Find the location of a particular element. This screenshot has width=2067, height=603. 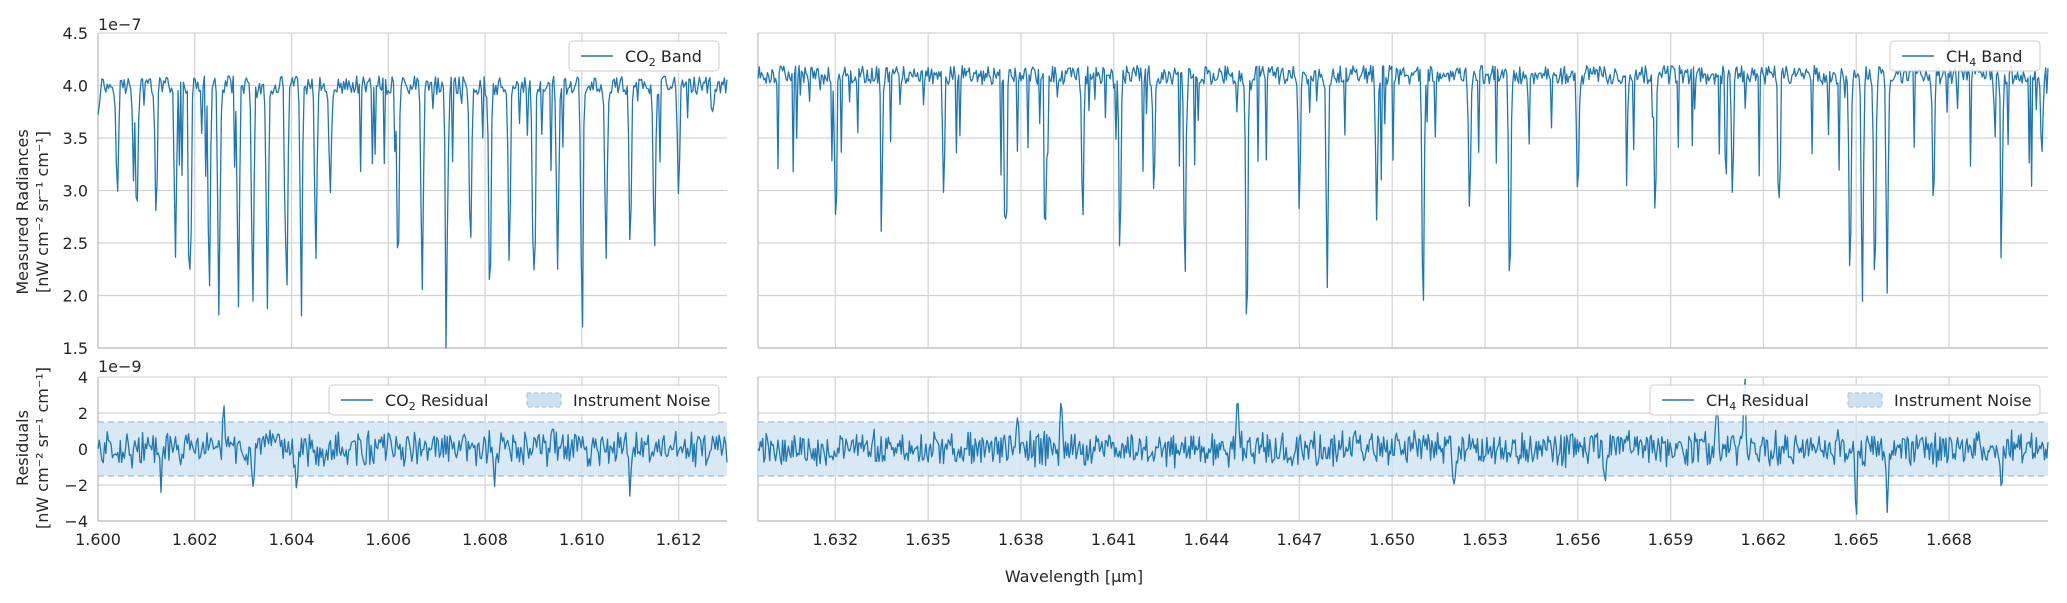

y-tick-label: 0 is located at coordinates (83, 449).